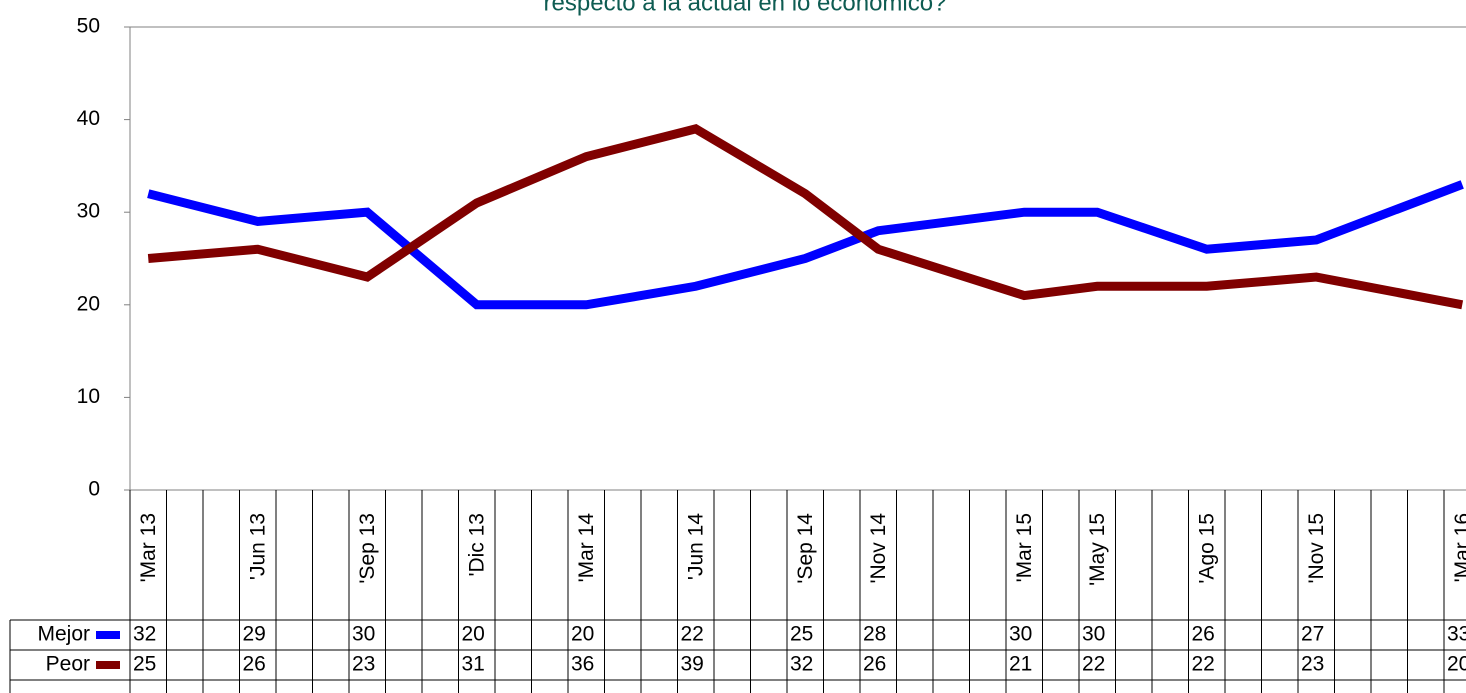 This screenshot has height=693, width=1466. Describe the element at coordinates (1456, 634) in the screenshot. I see `table-value: 33` at that location.